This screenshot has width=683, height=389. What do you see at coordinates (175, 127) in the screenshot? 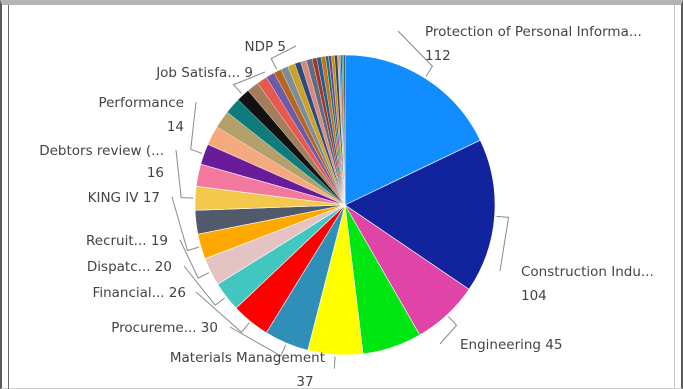
I see `data-label-value: 14` at bounding box center [175, 127].